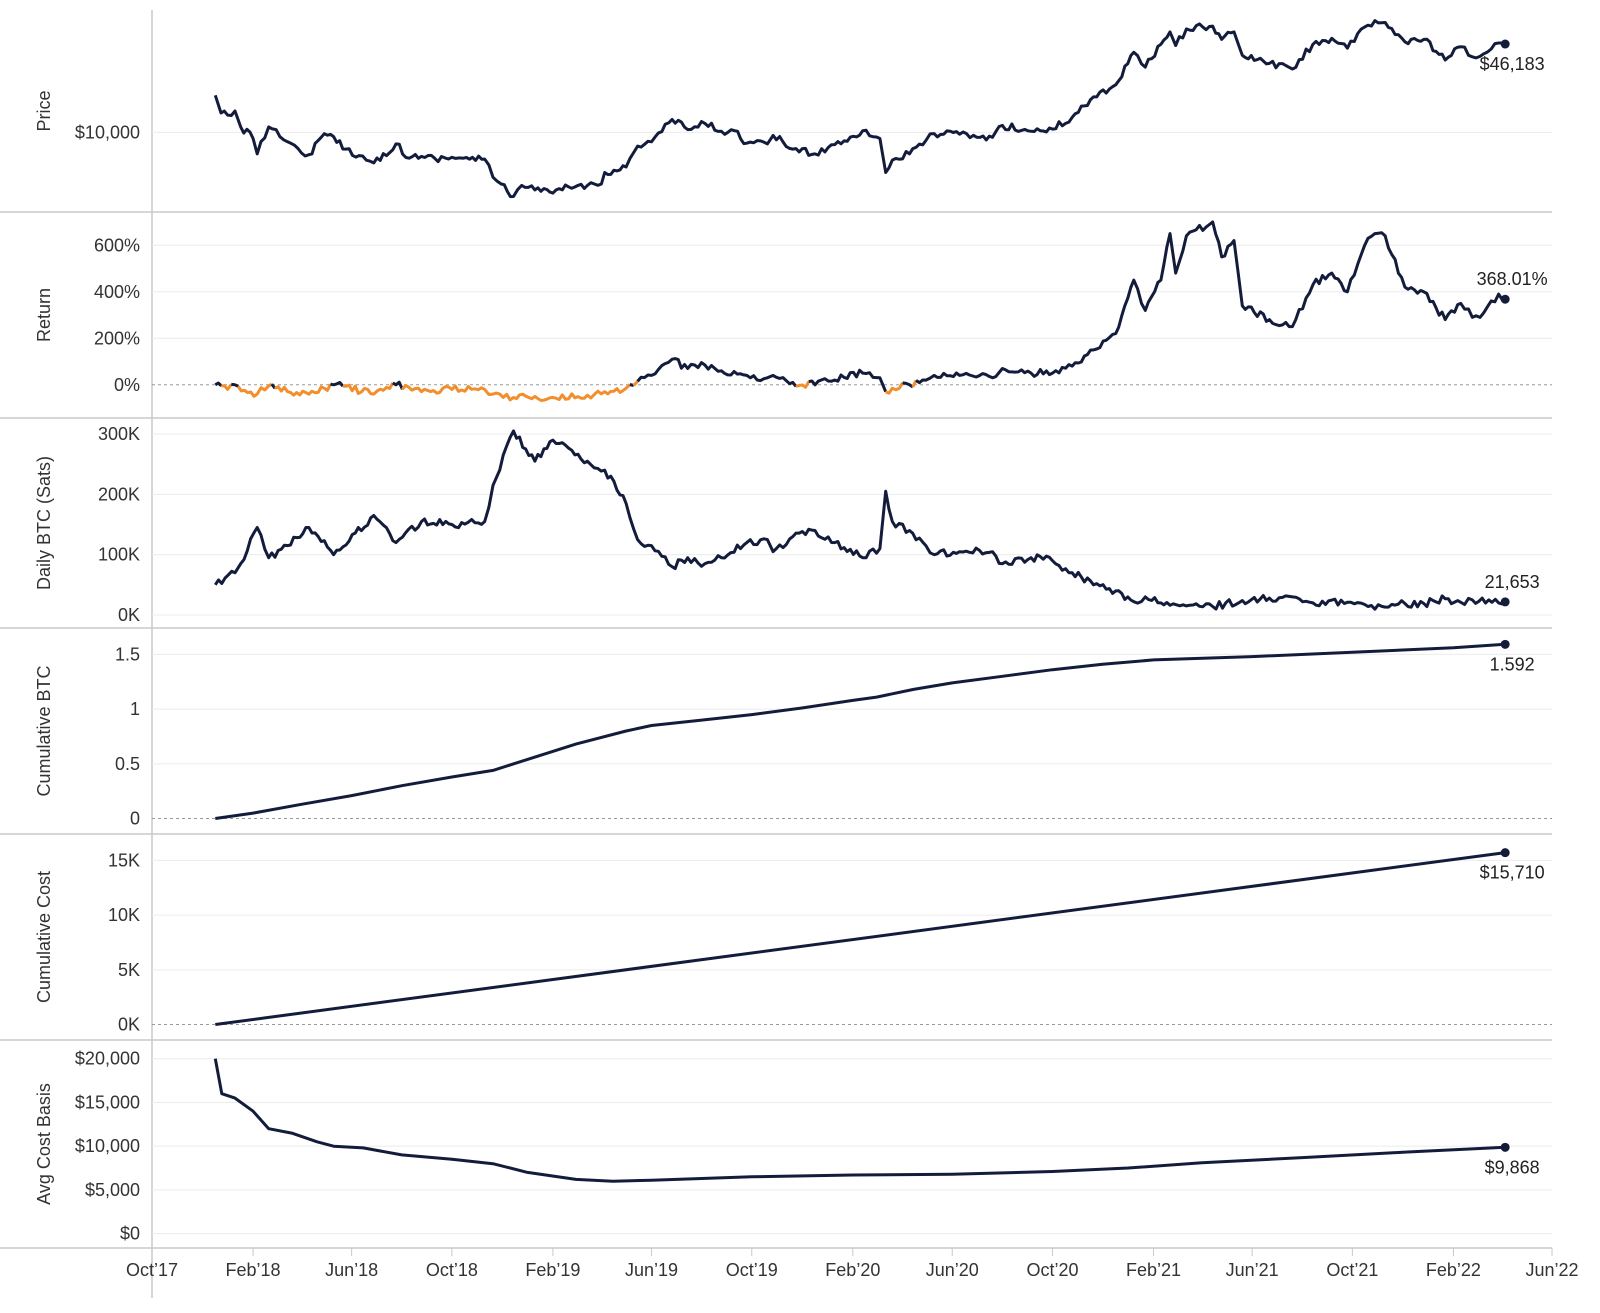  What do you see at coordinates (1512, 1167) in the screenshot?
I see `end-label-avg-cost-basis: $9,868` at bounding box center [1512, 1167].